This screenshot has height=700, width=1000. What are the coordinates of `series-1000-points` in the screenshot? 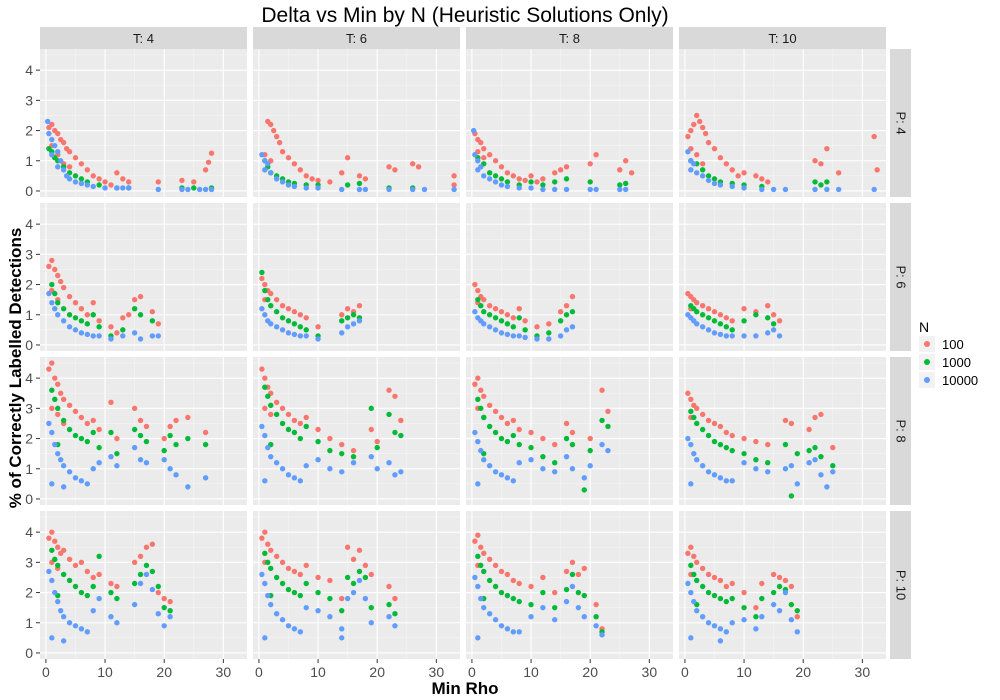 It's located at (762, 453).